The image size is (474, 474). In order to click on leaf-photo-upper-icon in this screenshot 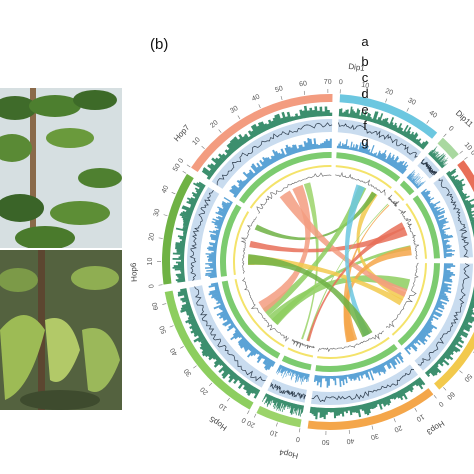, I will do `click(61, 168)`.